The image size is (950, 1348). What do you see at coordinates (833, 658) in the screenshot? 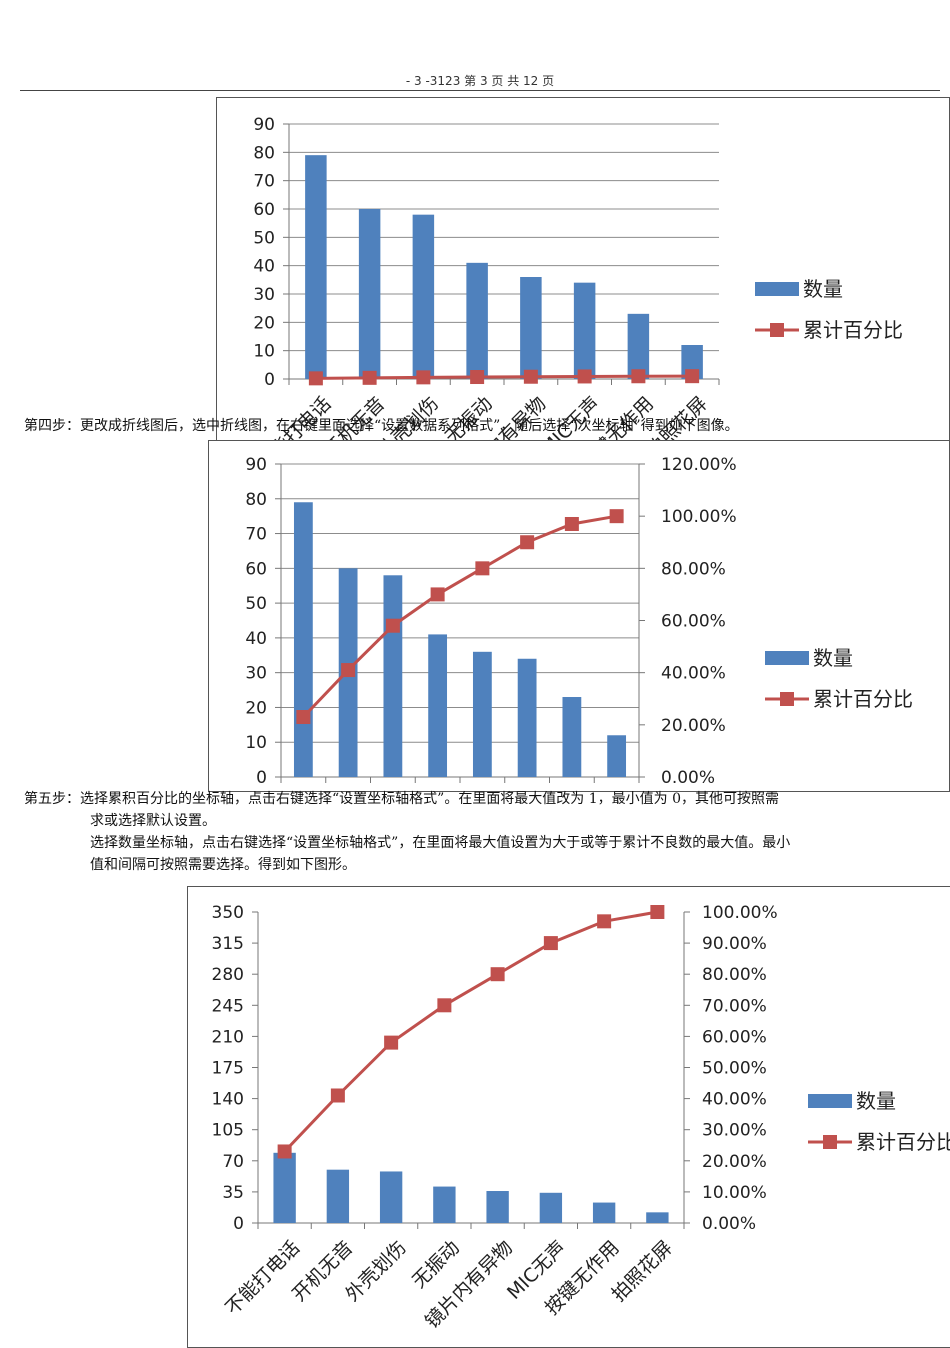
I see `chart-2-legend-label-bar: 数量` at bounding box center [833, 658].